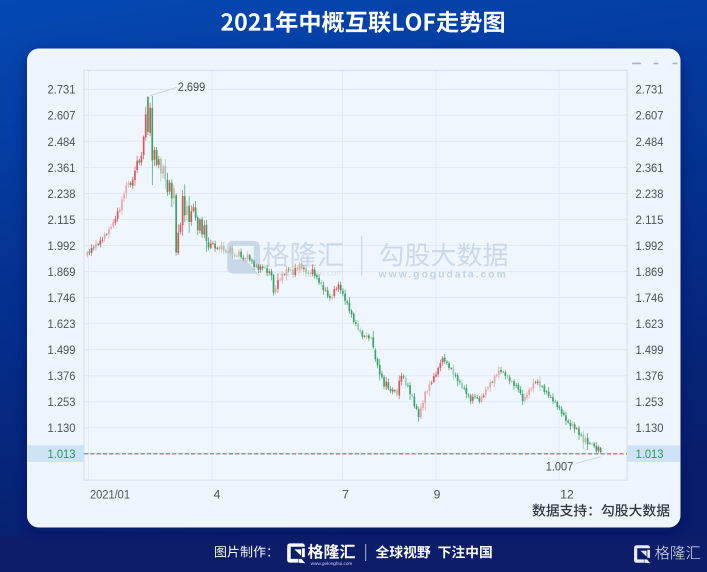  Describe the element at coordinates (192, 87) in the screenshot. I see `svg-text: 2.699` at that location.